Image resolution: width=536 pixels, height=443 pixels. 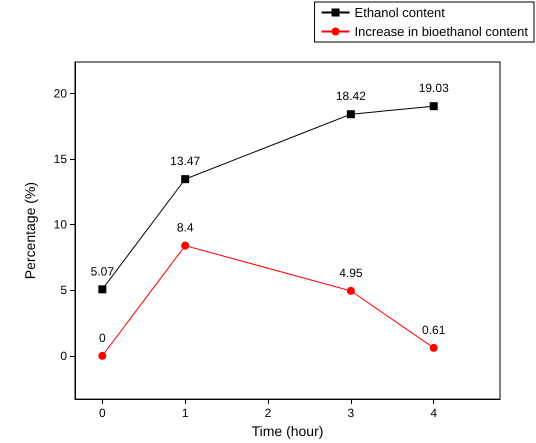 What do you see at coordinates (61, 225) in the screenshot?
I see `y-tick-label: 10` at bounding box center [61, 225].